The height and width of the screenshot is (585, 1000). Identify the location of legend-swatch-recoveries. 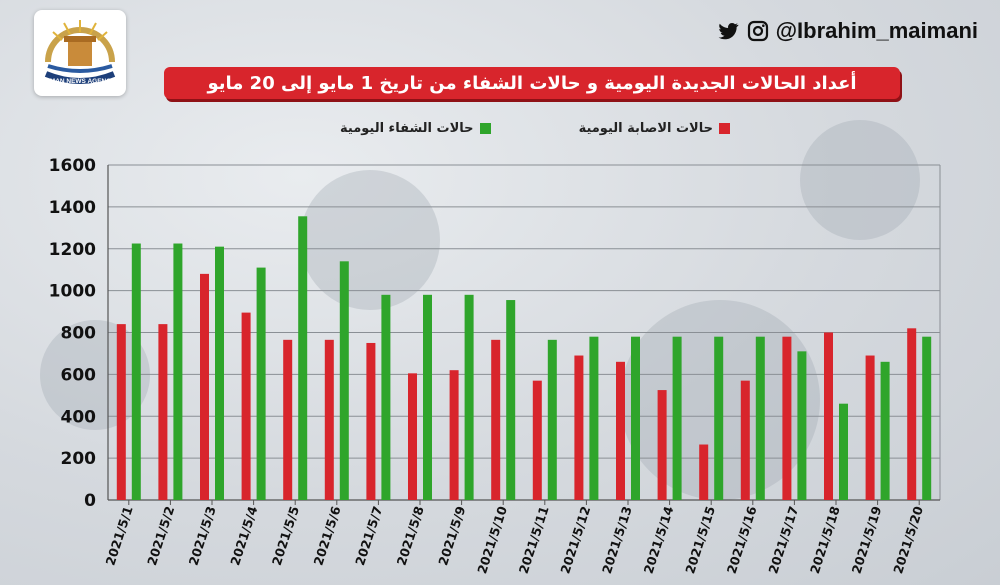
(485, 128).